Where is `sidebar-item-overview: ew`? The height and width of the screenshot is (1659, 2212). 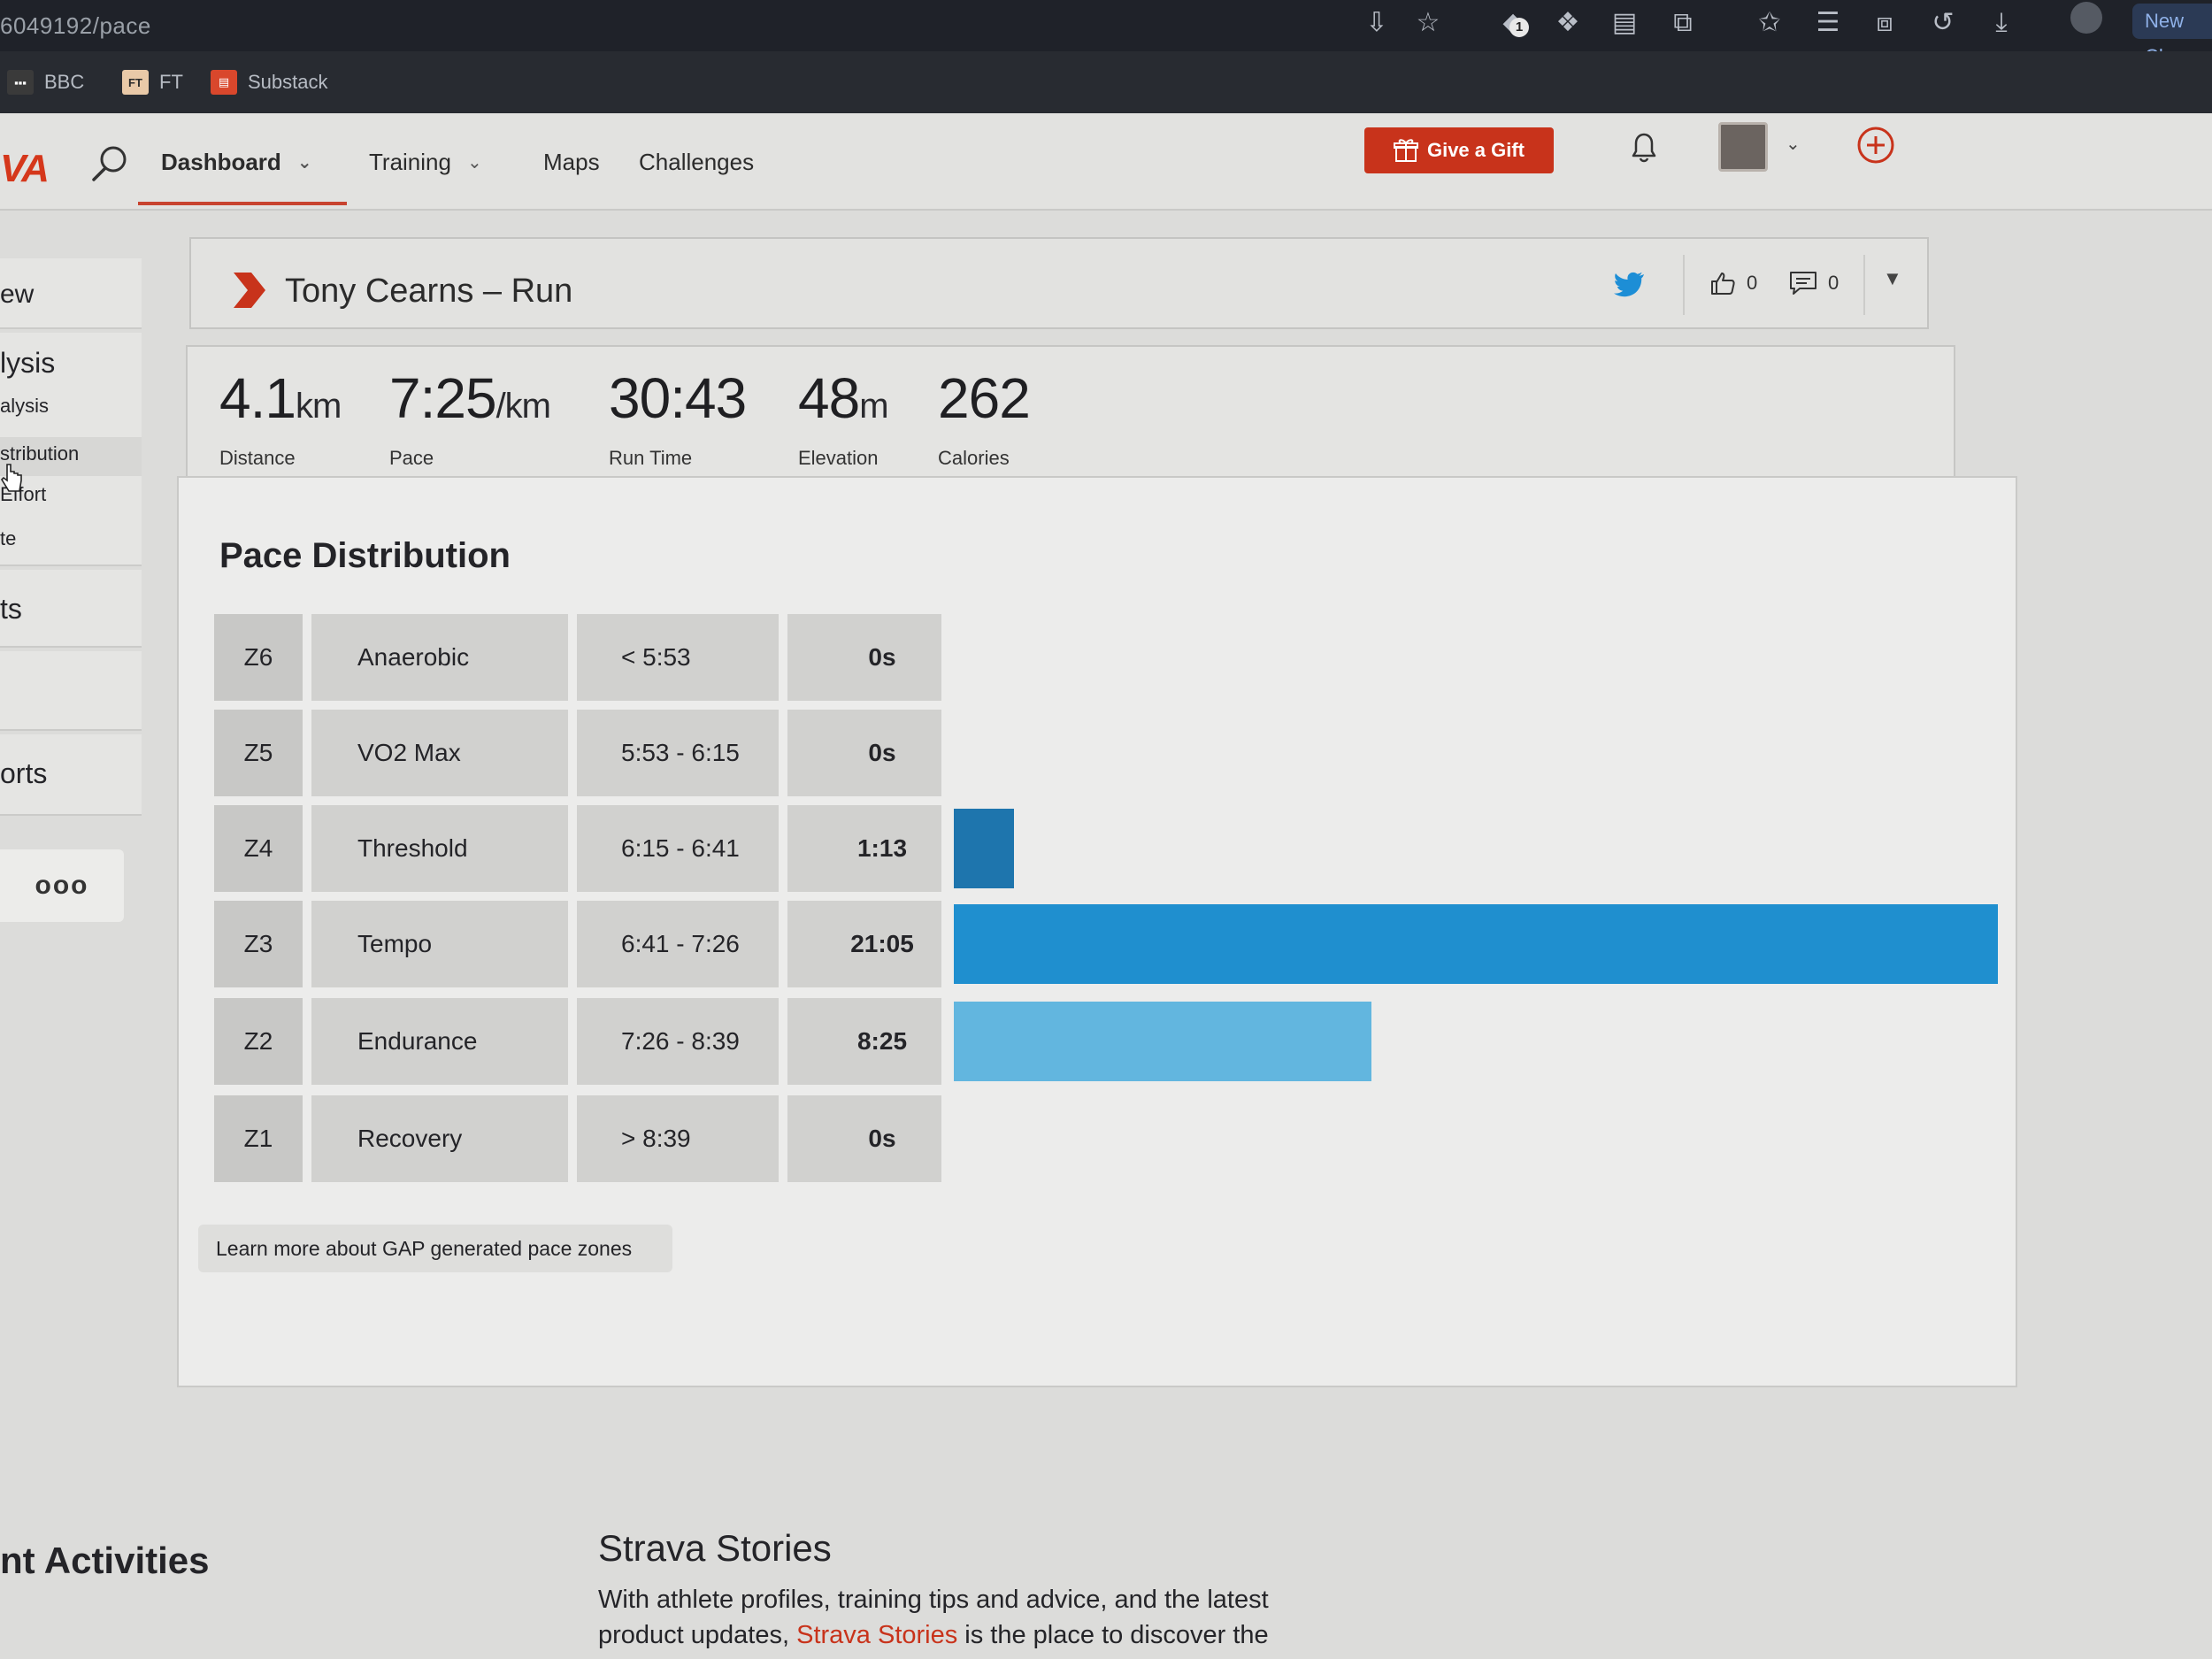 sidebar-item-overview: ew is located at coordinates (71, 293).